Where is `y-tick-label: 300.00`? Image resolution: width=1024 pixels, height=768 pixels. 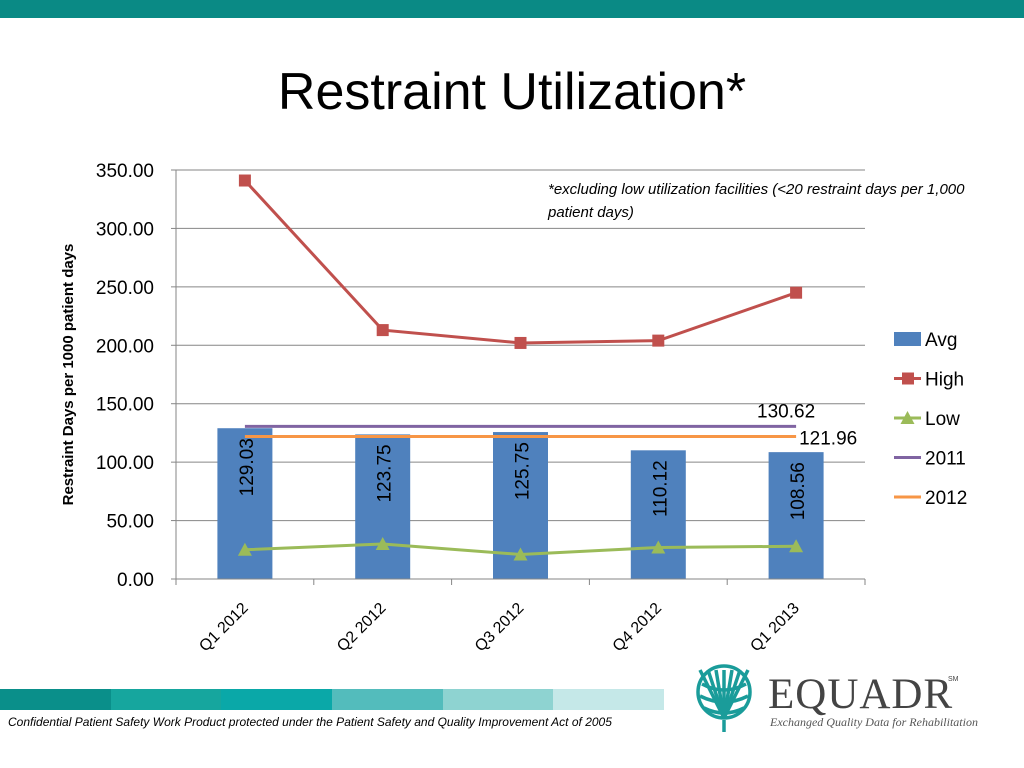 y-tick-label: 300.00 is located at coordinates (125, 229).